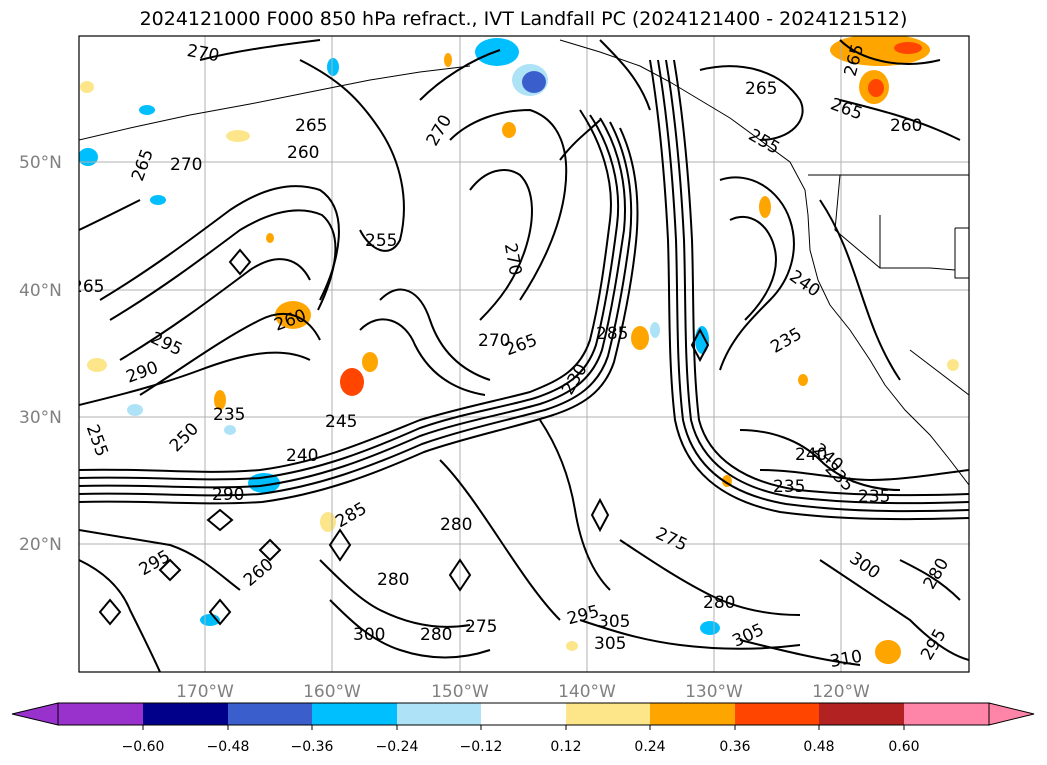  Describe the element at coordinates (35, 714) in the screenshot. I see `colorbar-extend-low` at that location.